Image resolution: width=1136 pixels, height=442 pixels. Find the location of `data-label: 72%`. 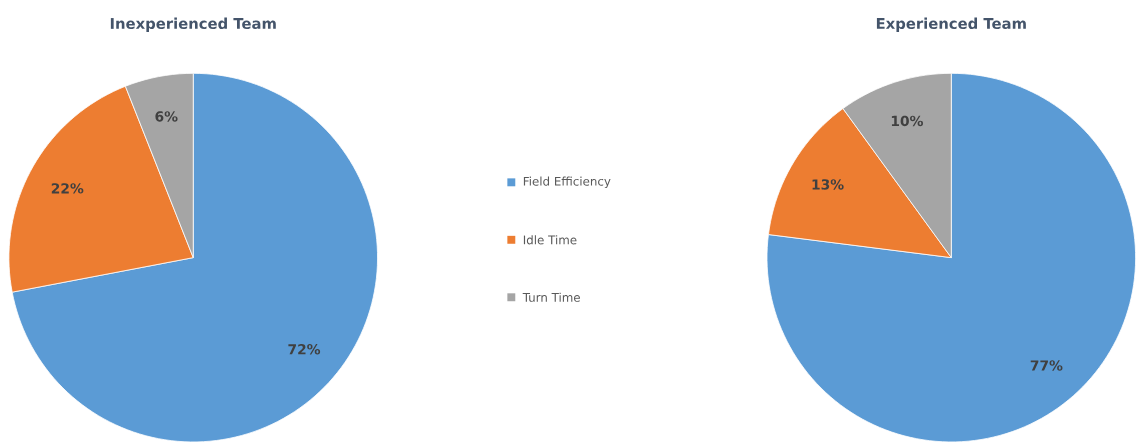

data-label: 72% is located at coordinates (304, 349).